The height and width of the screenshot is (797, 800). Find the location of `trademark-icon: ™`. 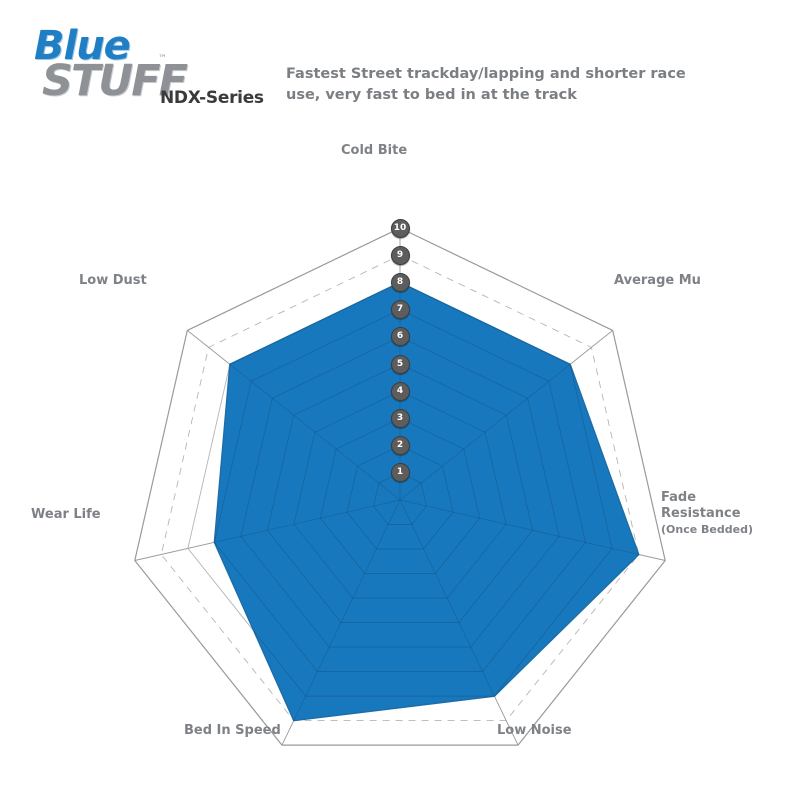

trademark-icon: ™ is located at coordinates (162, 59).